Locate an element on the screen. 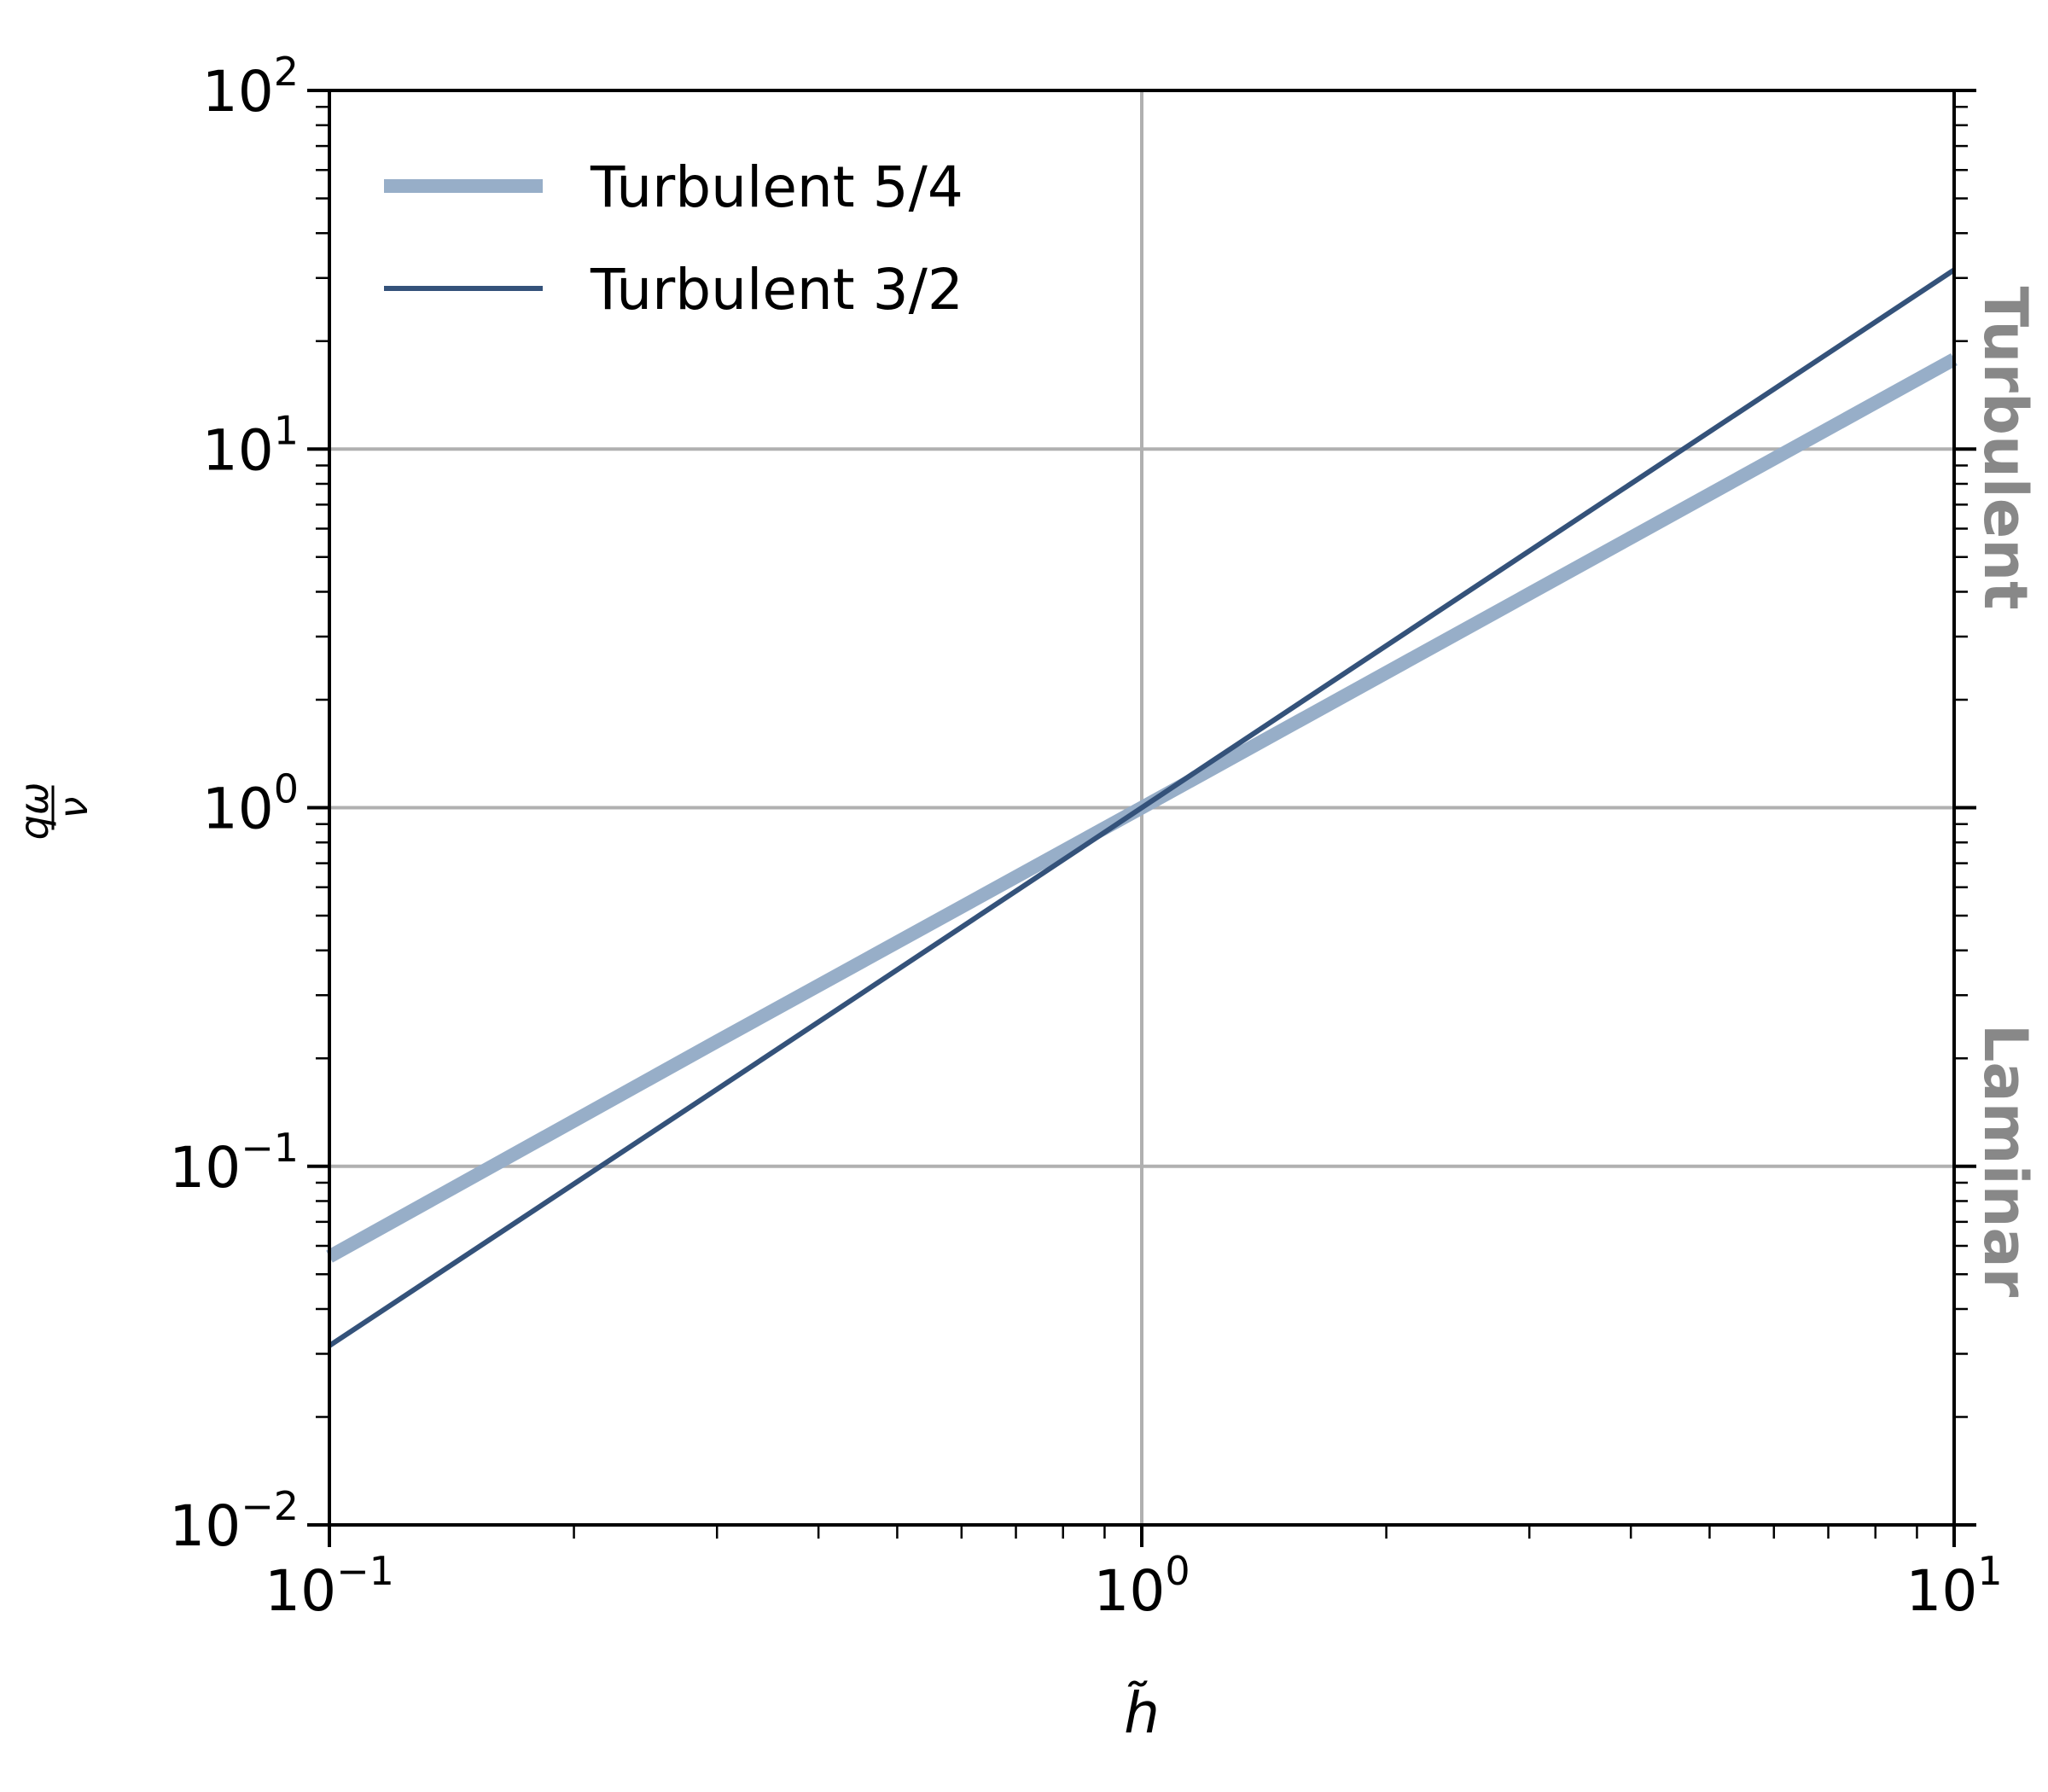 This screenshot has width=2048, height=1792. y-tick-label: 10¹ is located at coordinates (251, 445).